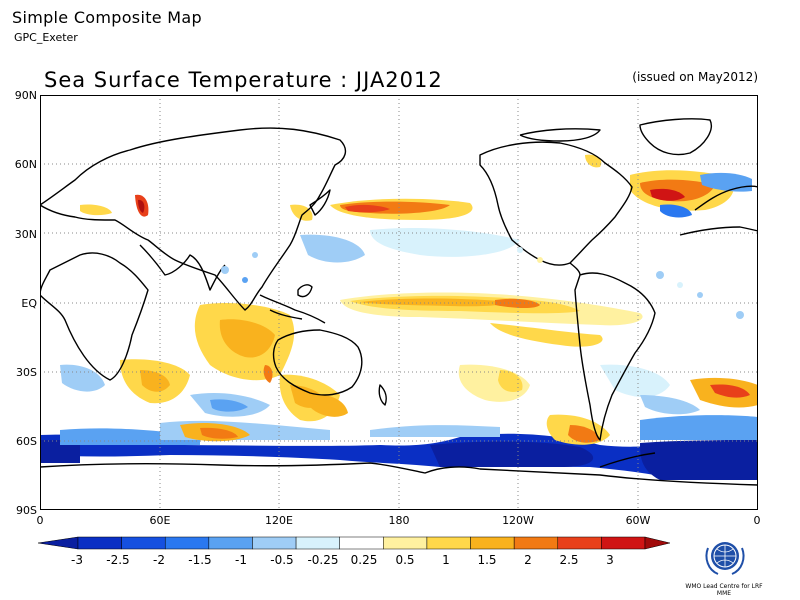  What do you see at coordinates (160, 520) in the screenshot?
I see `lon-label-60e: 60E` at bounding box center [160, 520].